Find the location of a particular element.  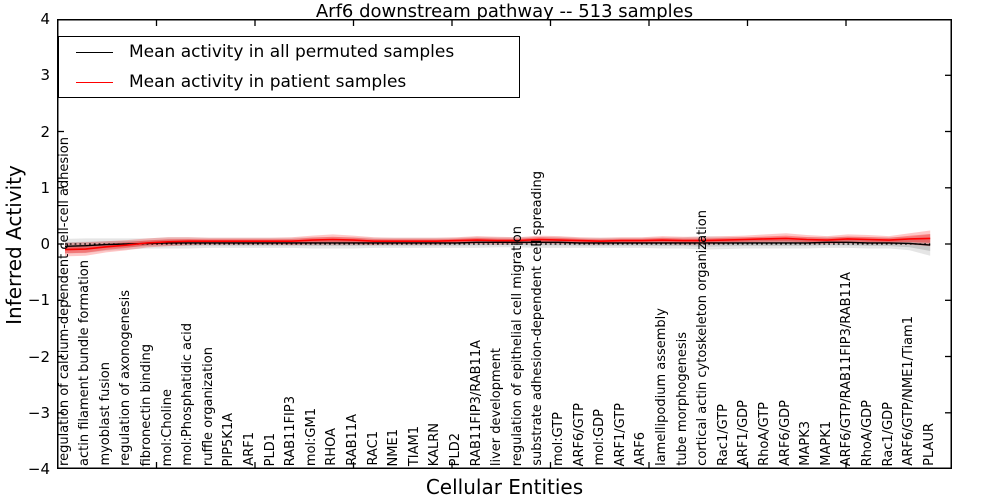

legend-line-permuted-swatch is located at coordinates (94, 52).